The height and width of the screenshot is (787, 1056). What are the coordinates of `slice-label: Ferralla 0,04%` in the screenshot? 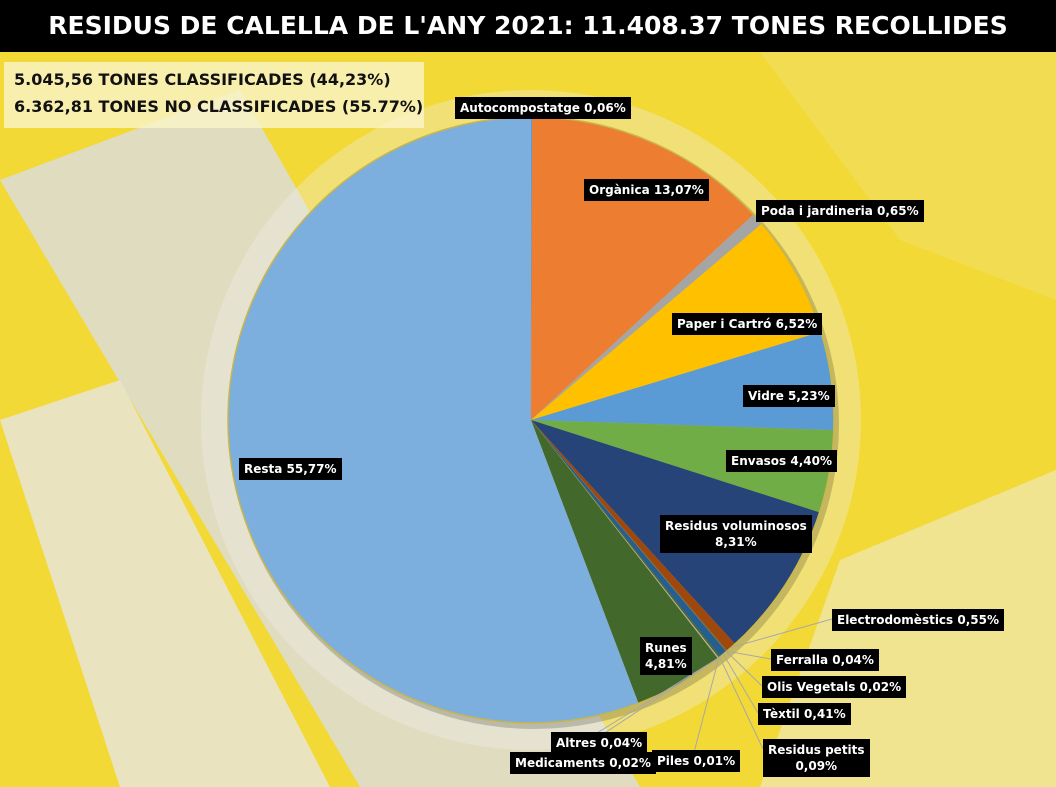 It's located at (825, 660).